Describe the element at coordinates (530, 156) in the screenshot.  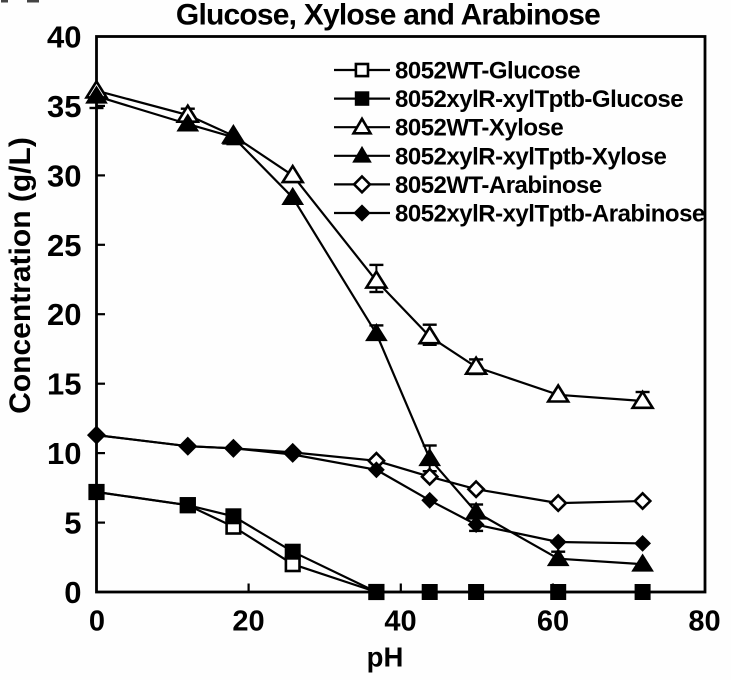
I see `svg-text: 8052xylR-xylTptb-Xylose` at that location.